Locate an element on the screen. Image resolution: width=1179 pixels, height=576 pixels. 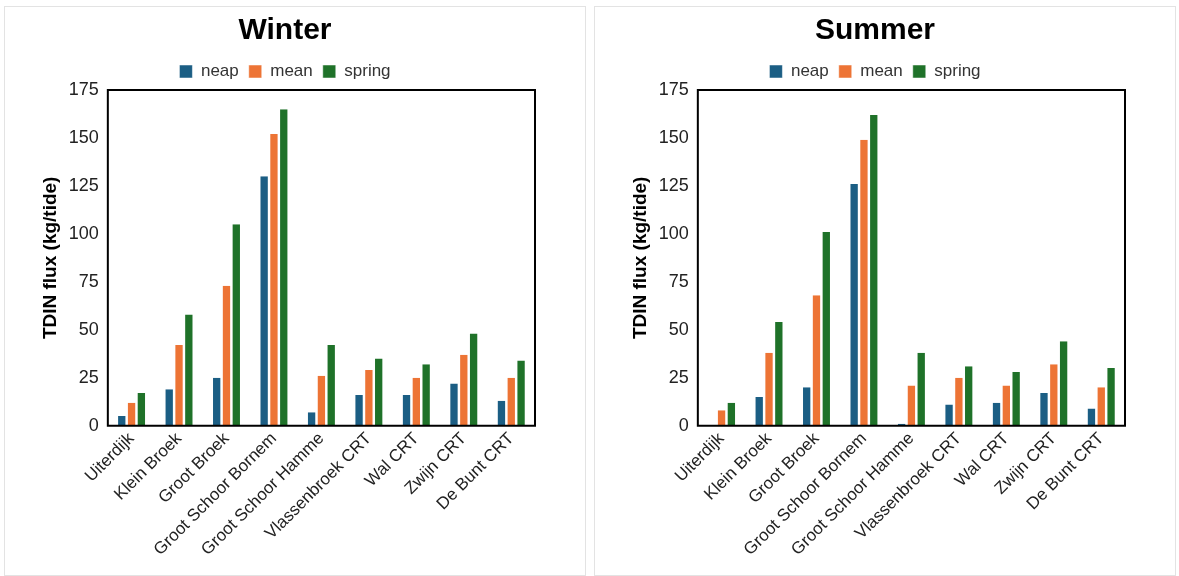
chart-title: Winter is located at coordinates (285, 29).